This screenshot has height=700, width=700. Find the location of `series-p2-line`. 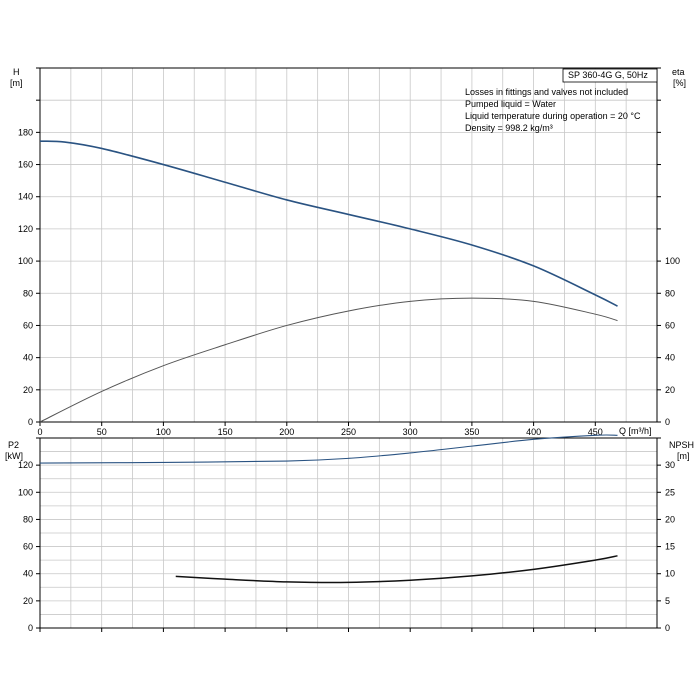

series-p2-line is located at coordinates (328, 449).